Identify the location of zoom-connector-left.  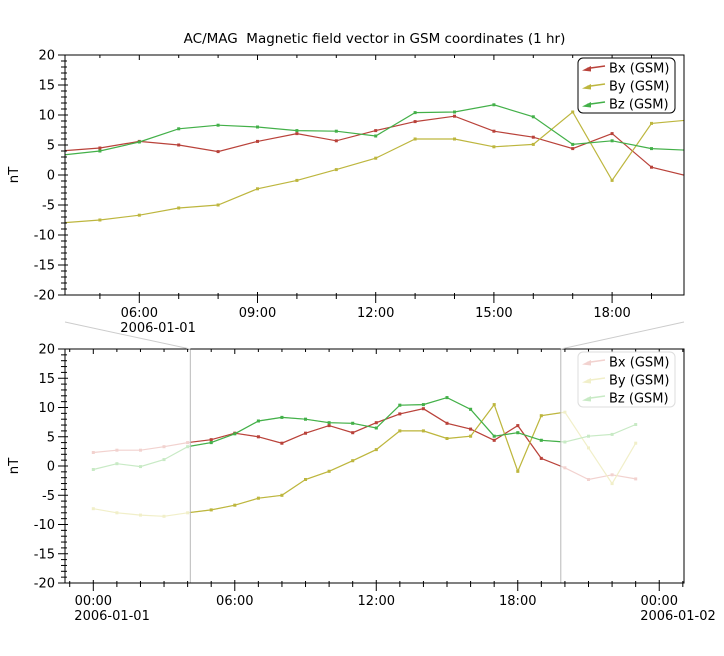
(127, 335).